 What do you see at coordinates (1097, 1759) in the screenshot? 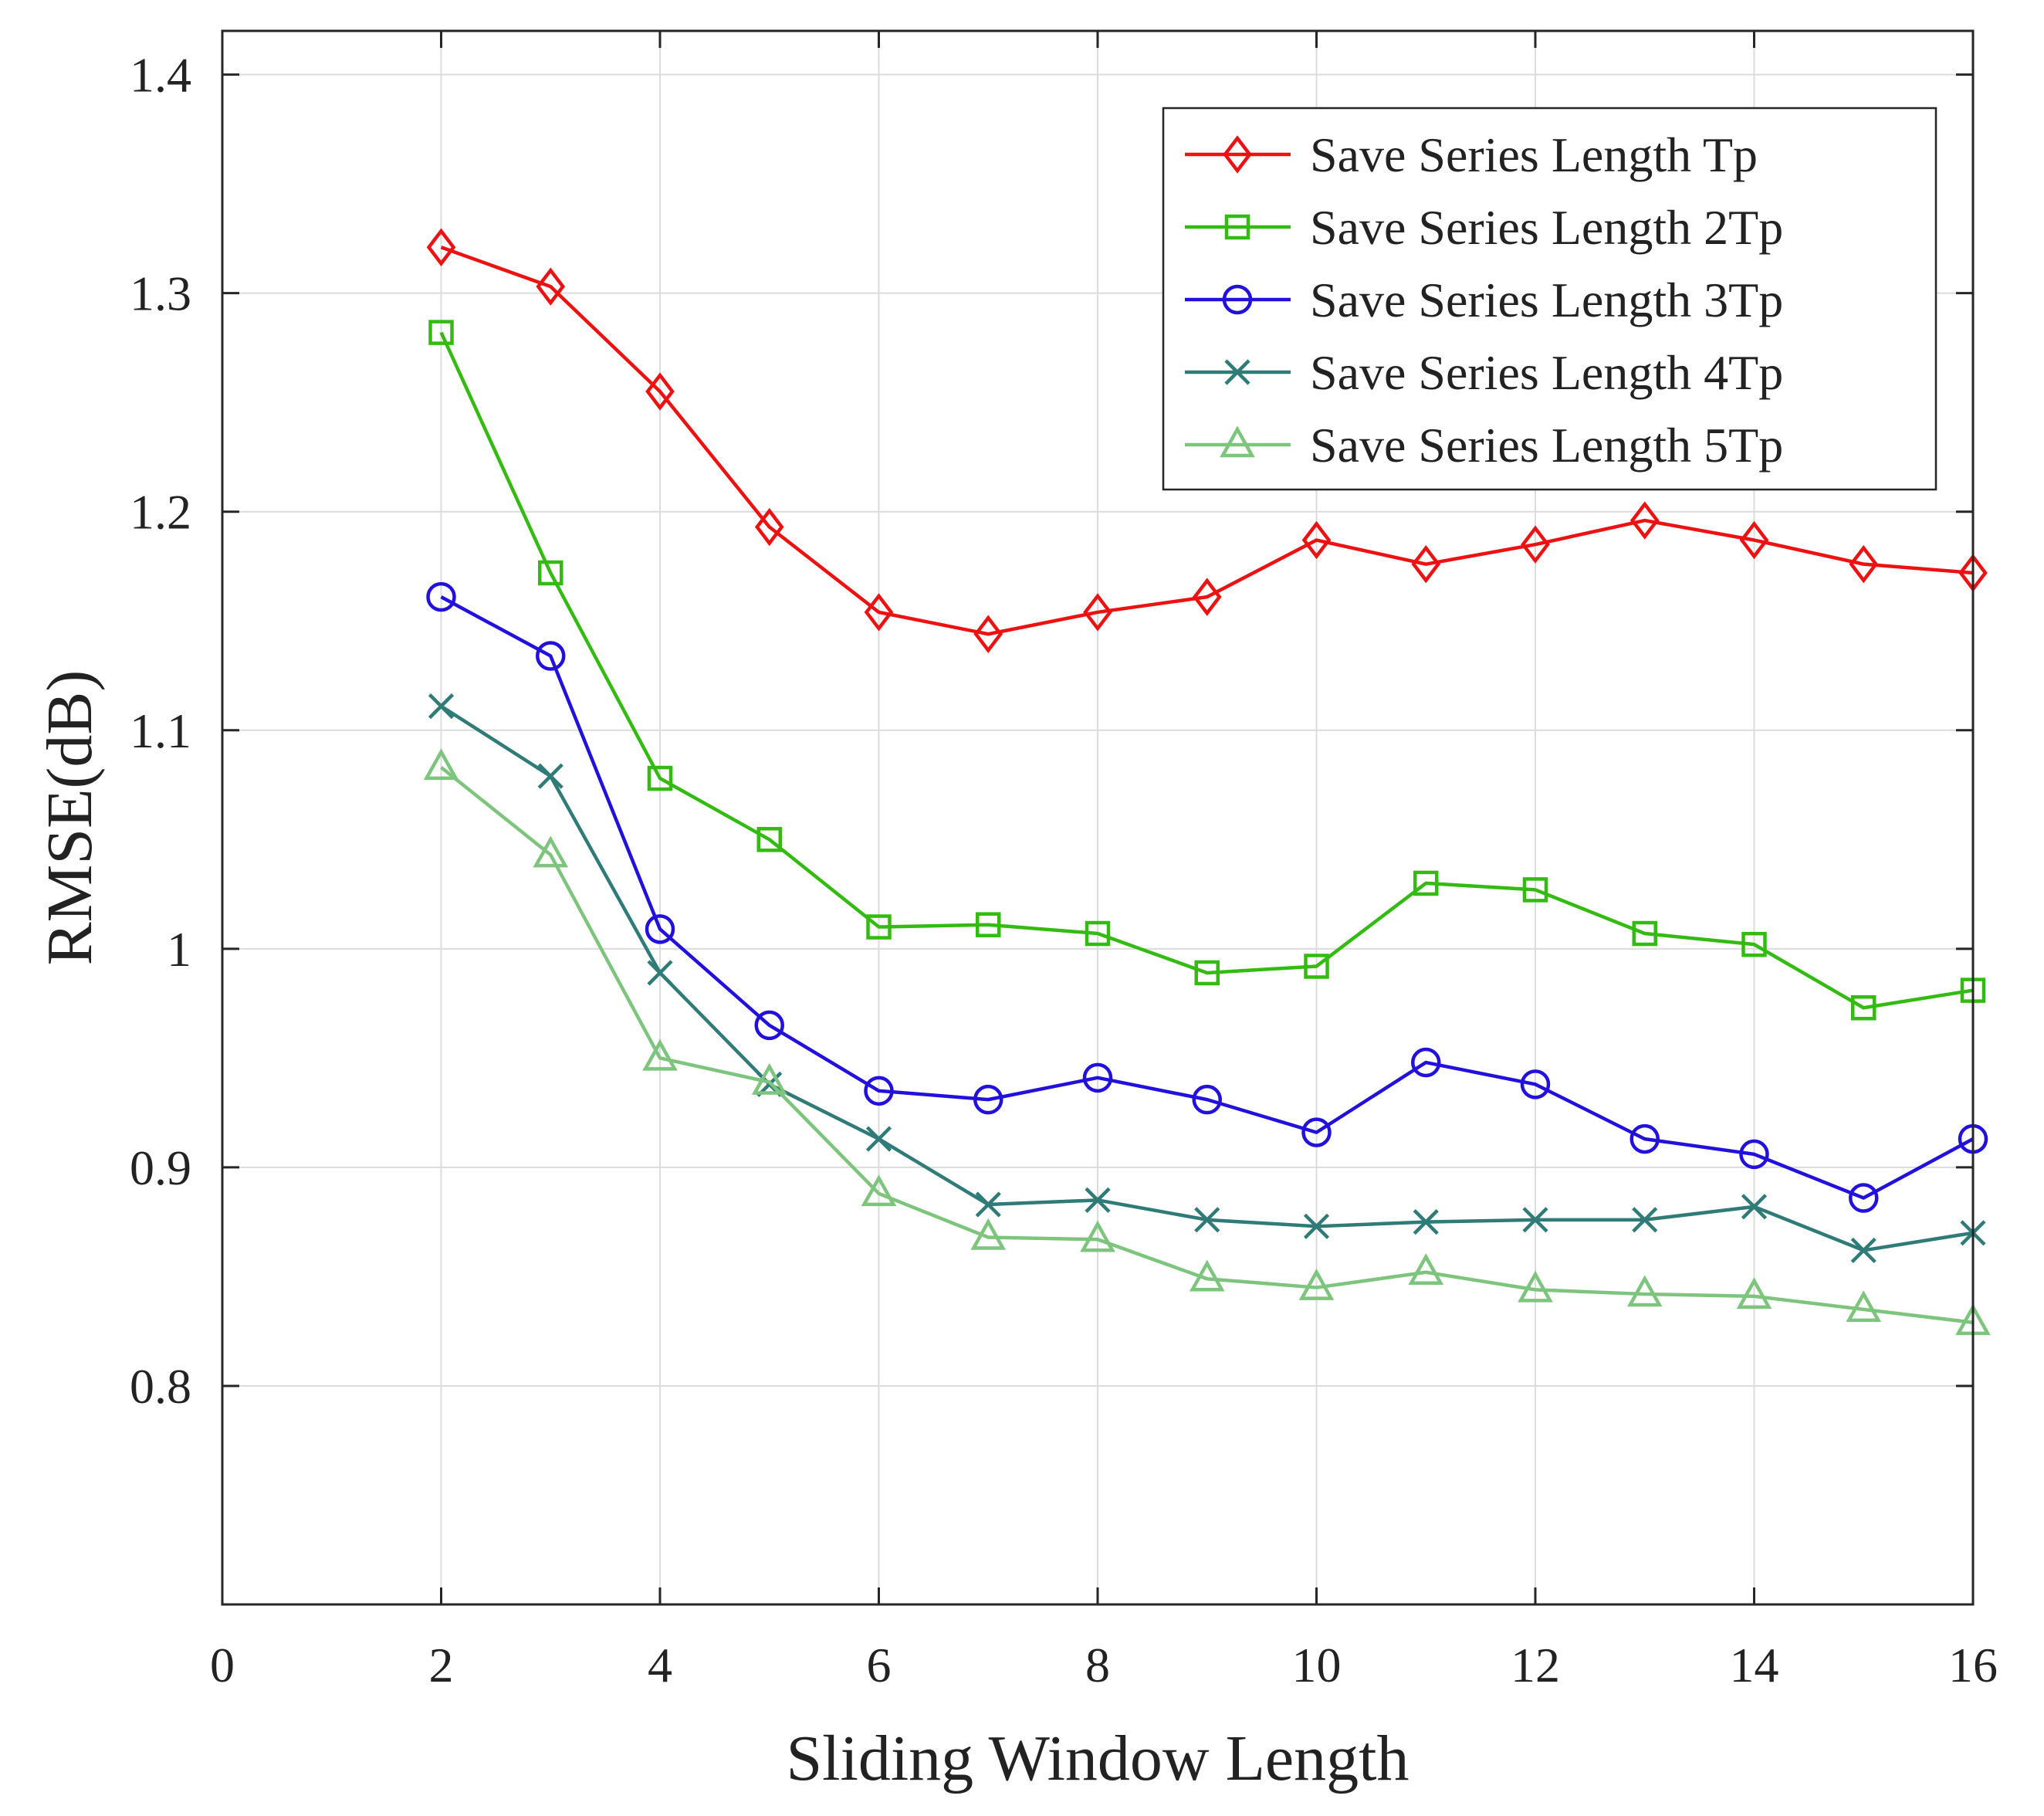
I see `x-axis-title: Sliding Window Length` at bounding box center [1097, 1759].